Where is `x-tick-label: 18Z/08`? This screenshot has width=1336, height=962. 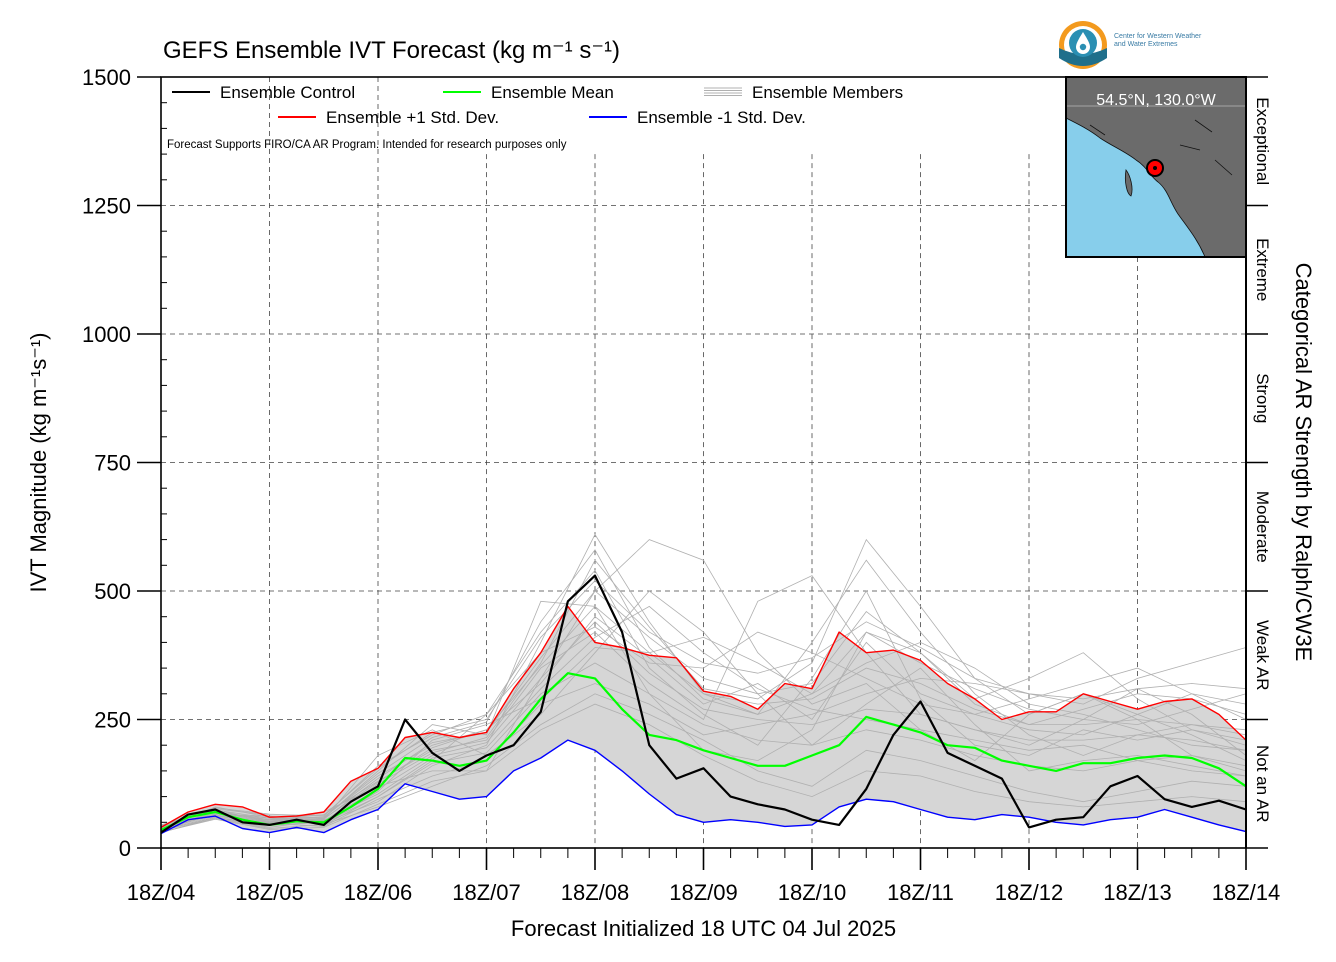 x-tick-label: 18Z/08 is located at coordinates (595, 892).